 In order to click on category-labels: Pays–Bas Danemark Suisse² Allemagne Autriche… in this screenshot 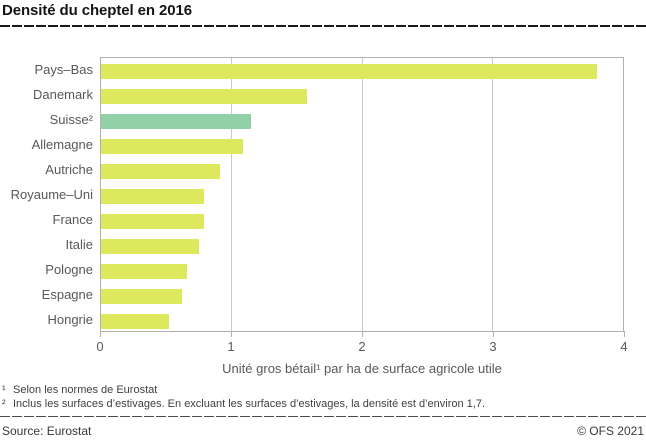, I will do `click(46, 194)`.